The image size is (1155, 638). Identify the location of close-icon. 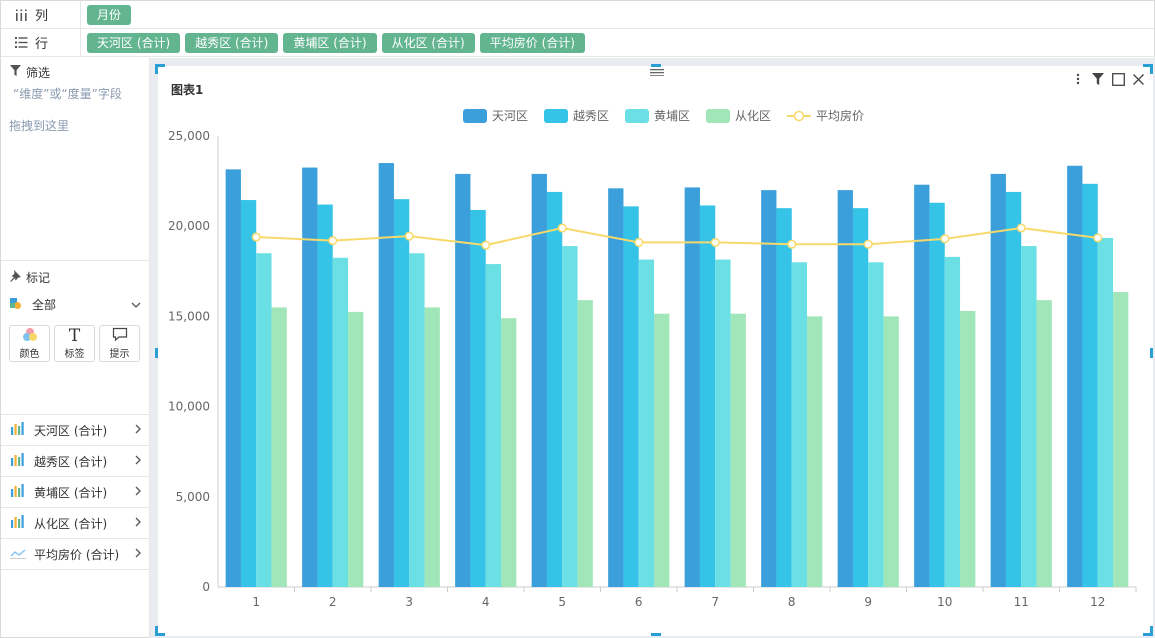
(1138, 79).